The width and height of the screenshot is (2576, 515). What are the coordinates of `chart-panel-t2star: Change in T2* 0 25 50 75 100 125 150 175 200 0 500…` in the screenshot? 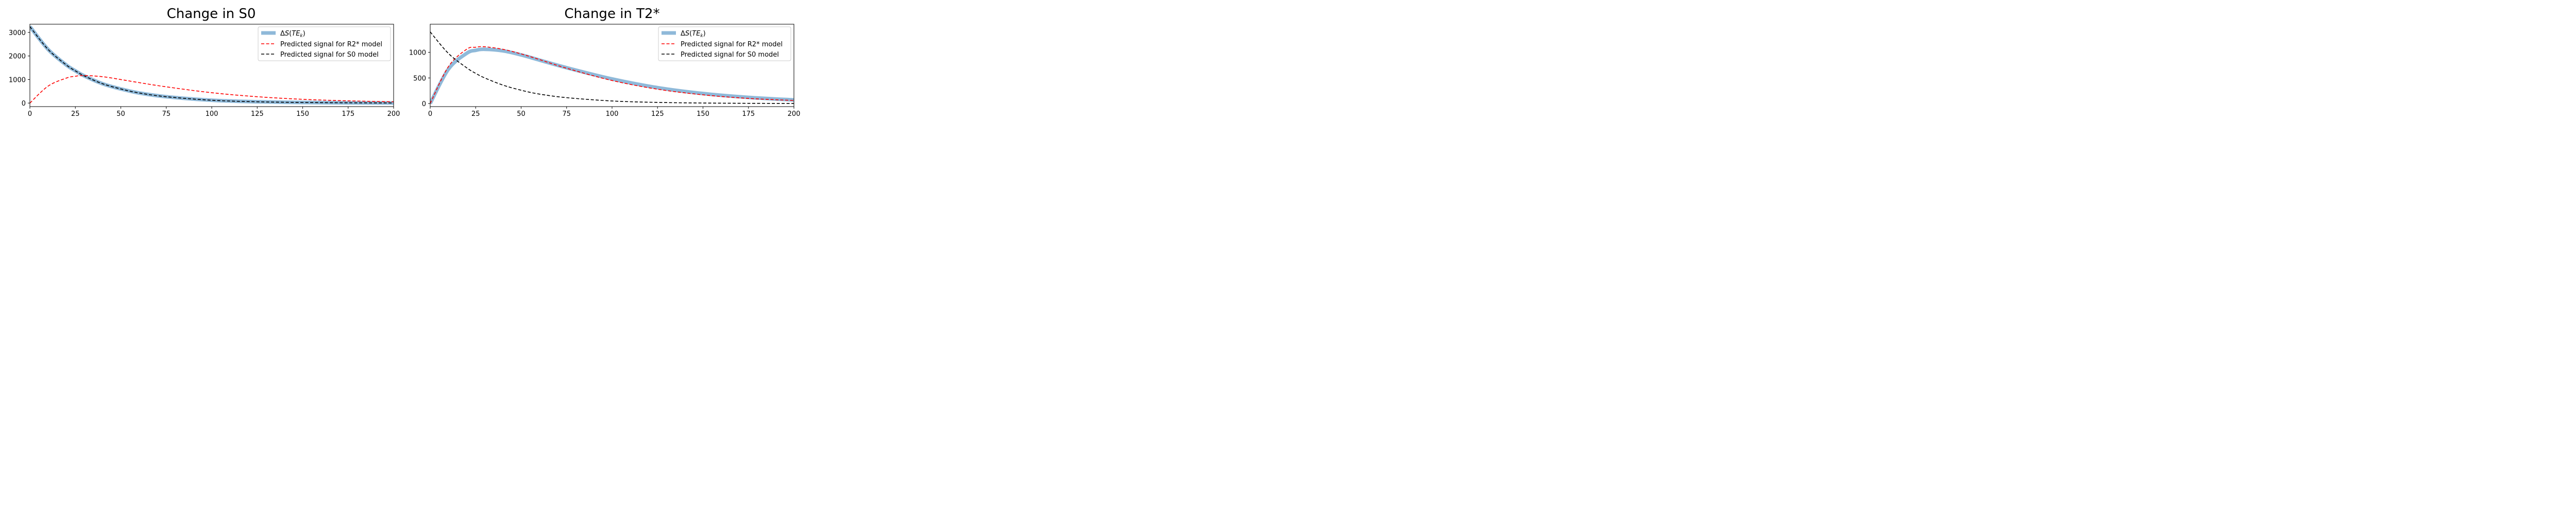 It's located at (605, 62).